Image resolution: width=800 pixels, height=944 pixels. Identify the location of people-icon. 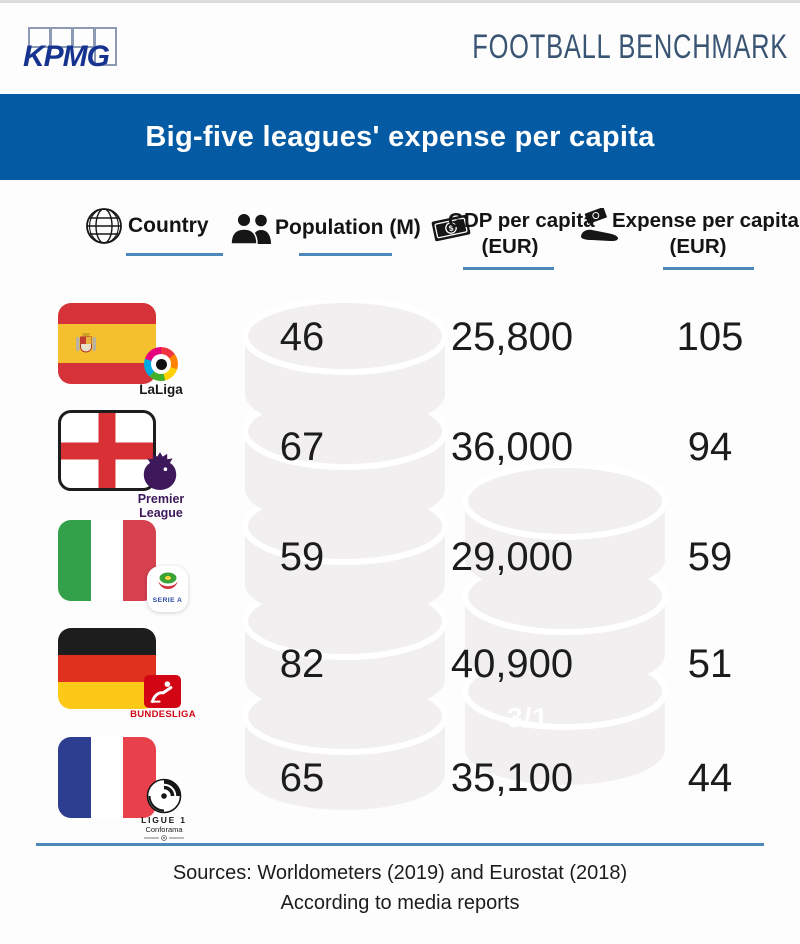
(250, 228).